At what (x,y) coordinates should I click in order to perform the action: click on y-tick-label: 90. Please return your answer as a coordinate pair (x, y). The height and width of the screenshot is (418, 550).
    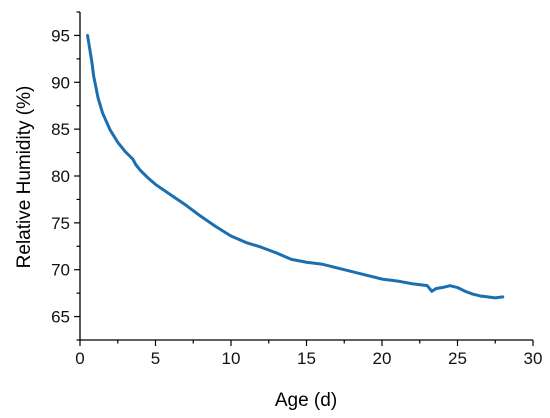
    Looking at the image, I should click on (60, 82).